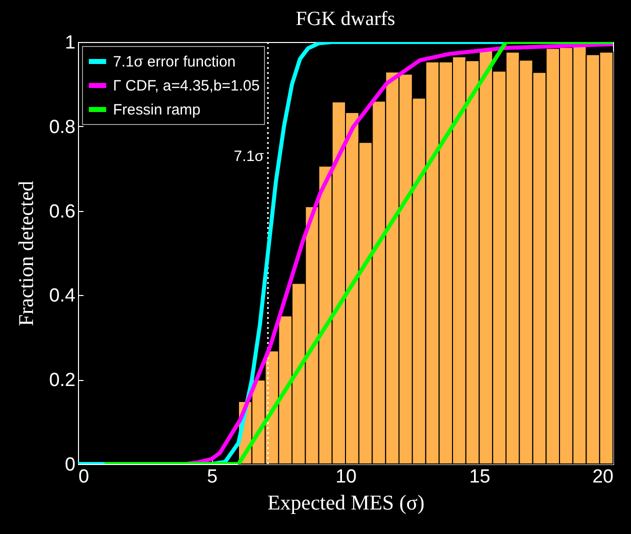 The width and height of the screenshot is (631, 534). I want to click on x-axis-title: Expected MES (σ), so click(346, 502).